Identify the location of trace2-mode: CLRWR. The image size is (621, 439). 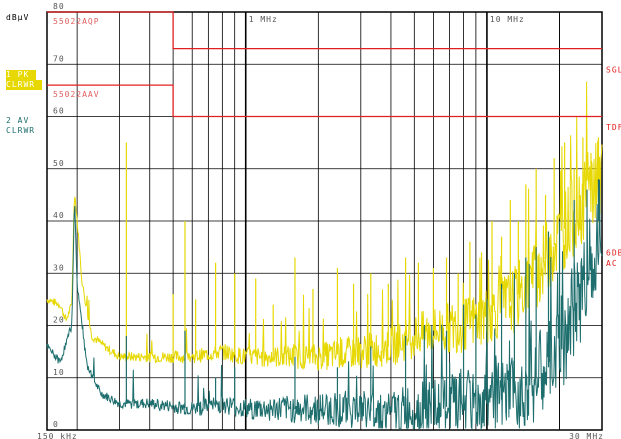
(21, 130).